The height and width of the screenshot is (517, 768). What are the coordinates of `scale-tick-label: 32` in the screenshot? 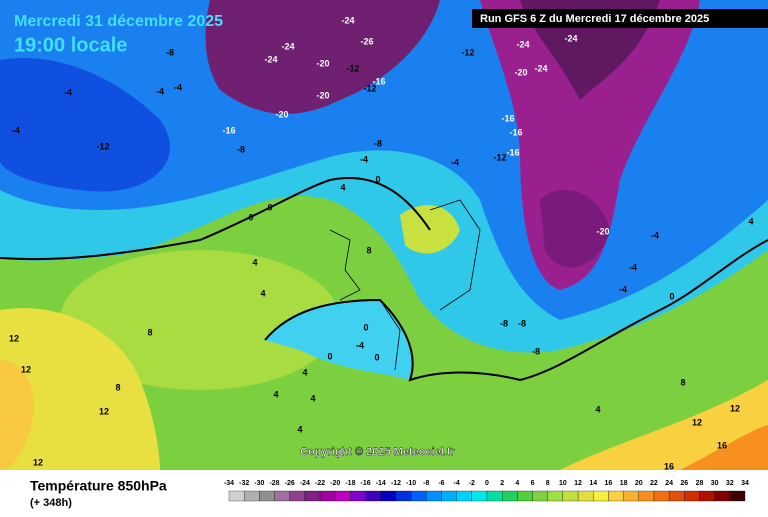 It's located at (730, 483).